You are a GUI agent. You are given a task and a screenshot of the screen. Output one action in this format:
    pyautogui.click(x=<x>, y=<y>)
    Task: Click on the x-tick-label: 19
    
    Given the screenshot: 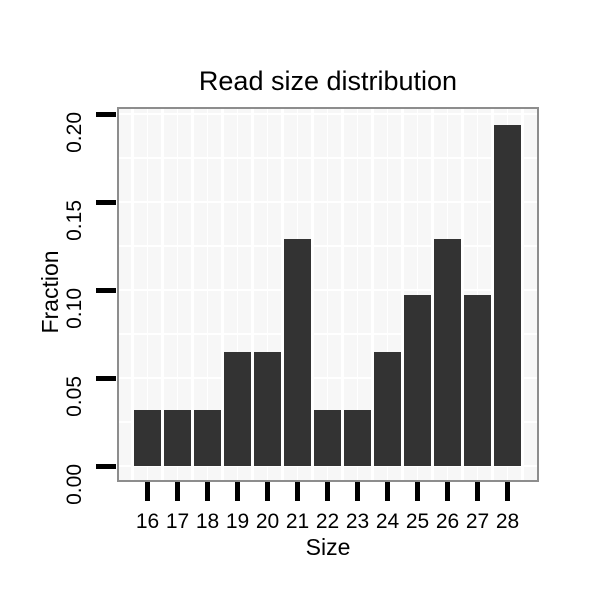 What is the action you would take?
    pyautogui.click(x=237, y=521)
    